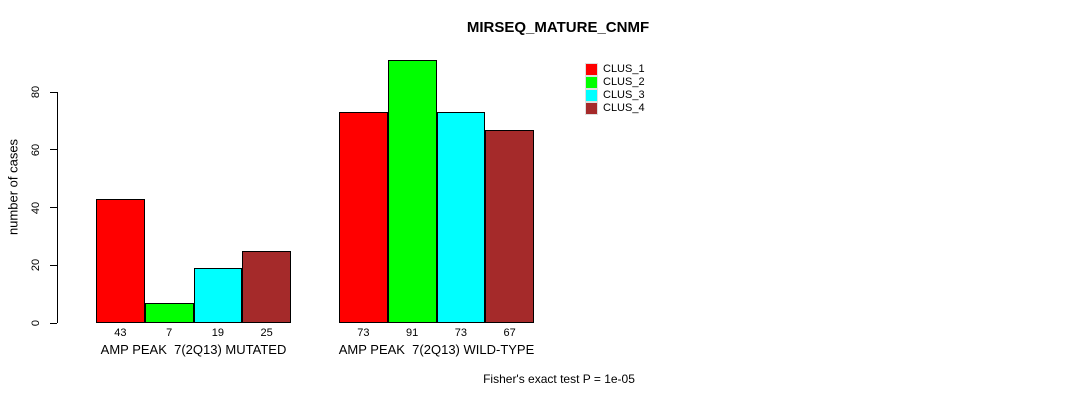  Describe the element at coordinates (13, 187) in the screenshot. I see `y-axis-title: number of cases` at that location.